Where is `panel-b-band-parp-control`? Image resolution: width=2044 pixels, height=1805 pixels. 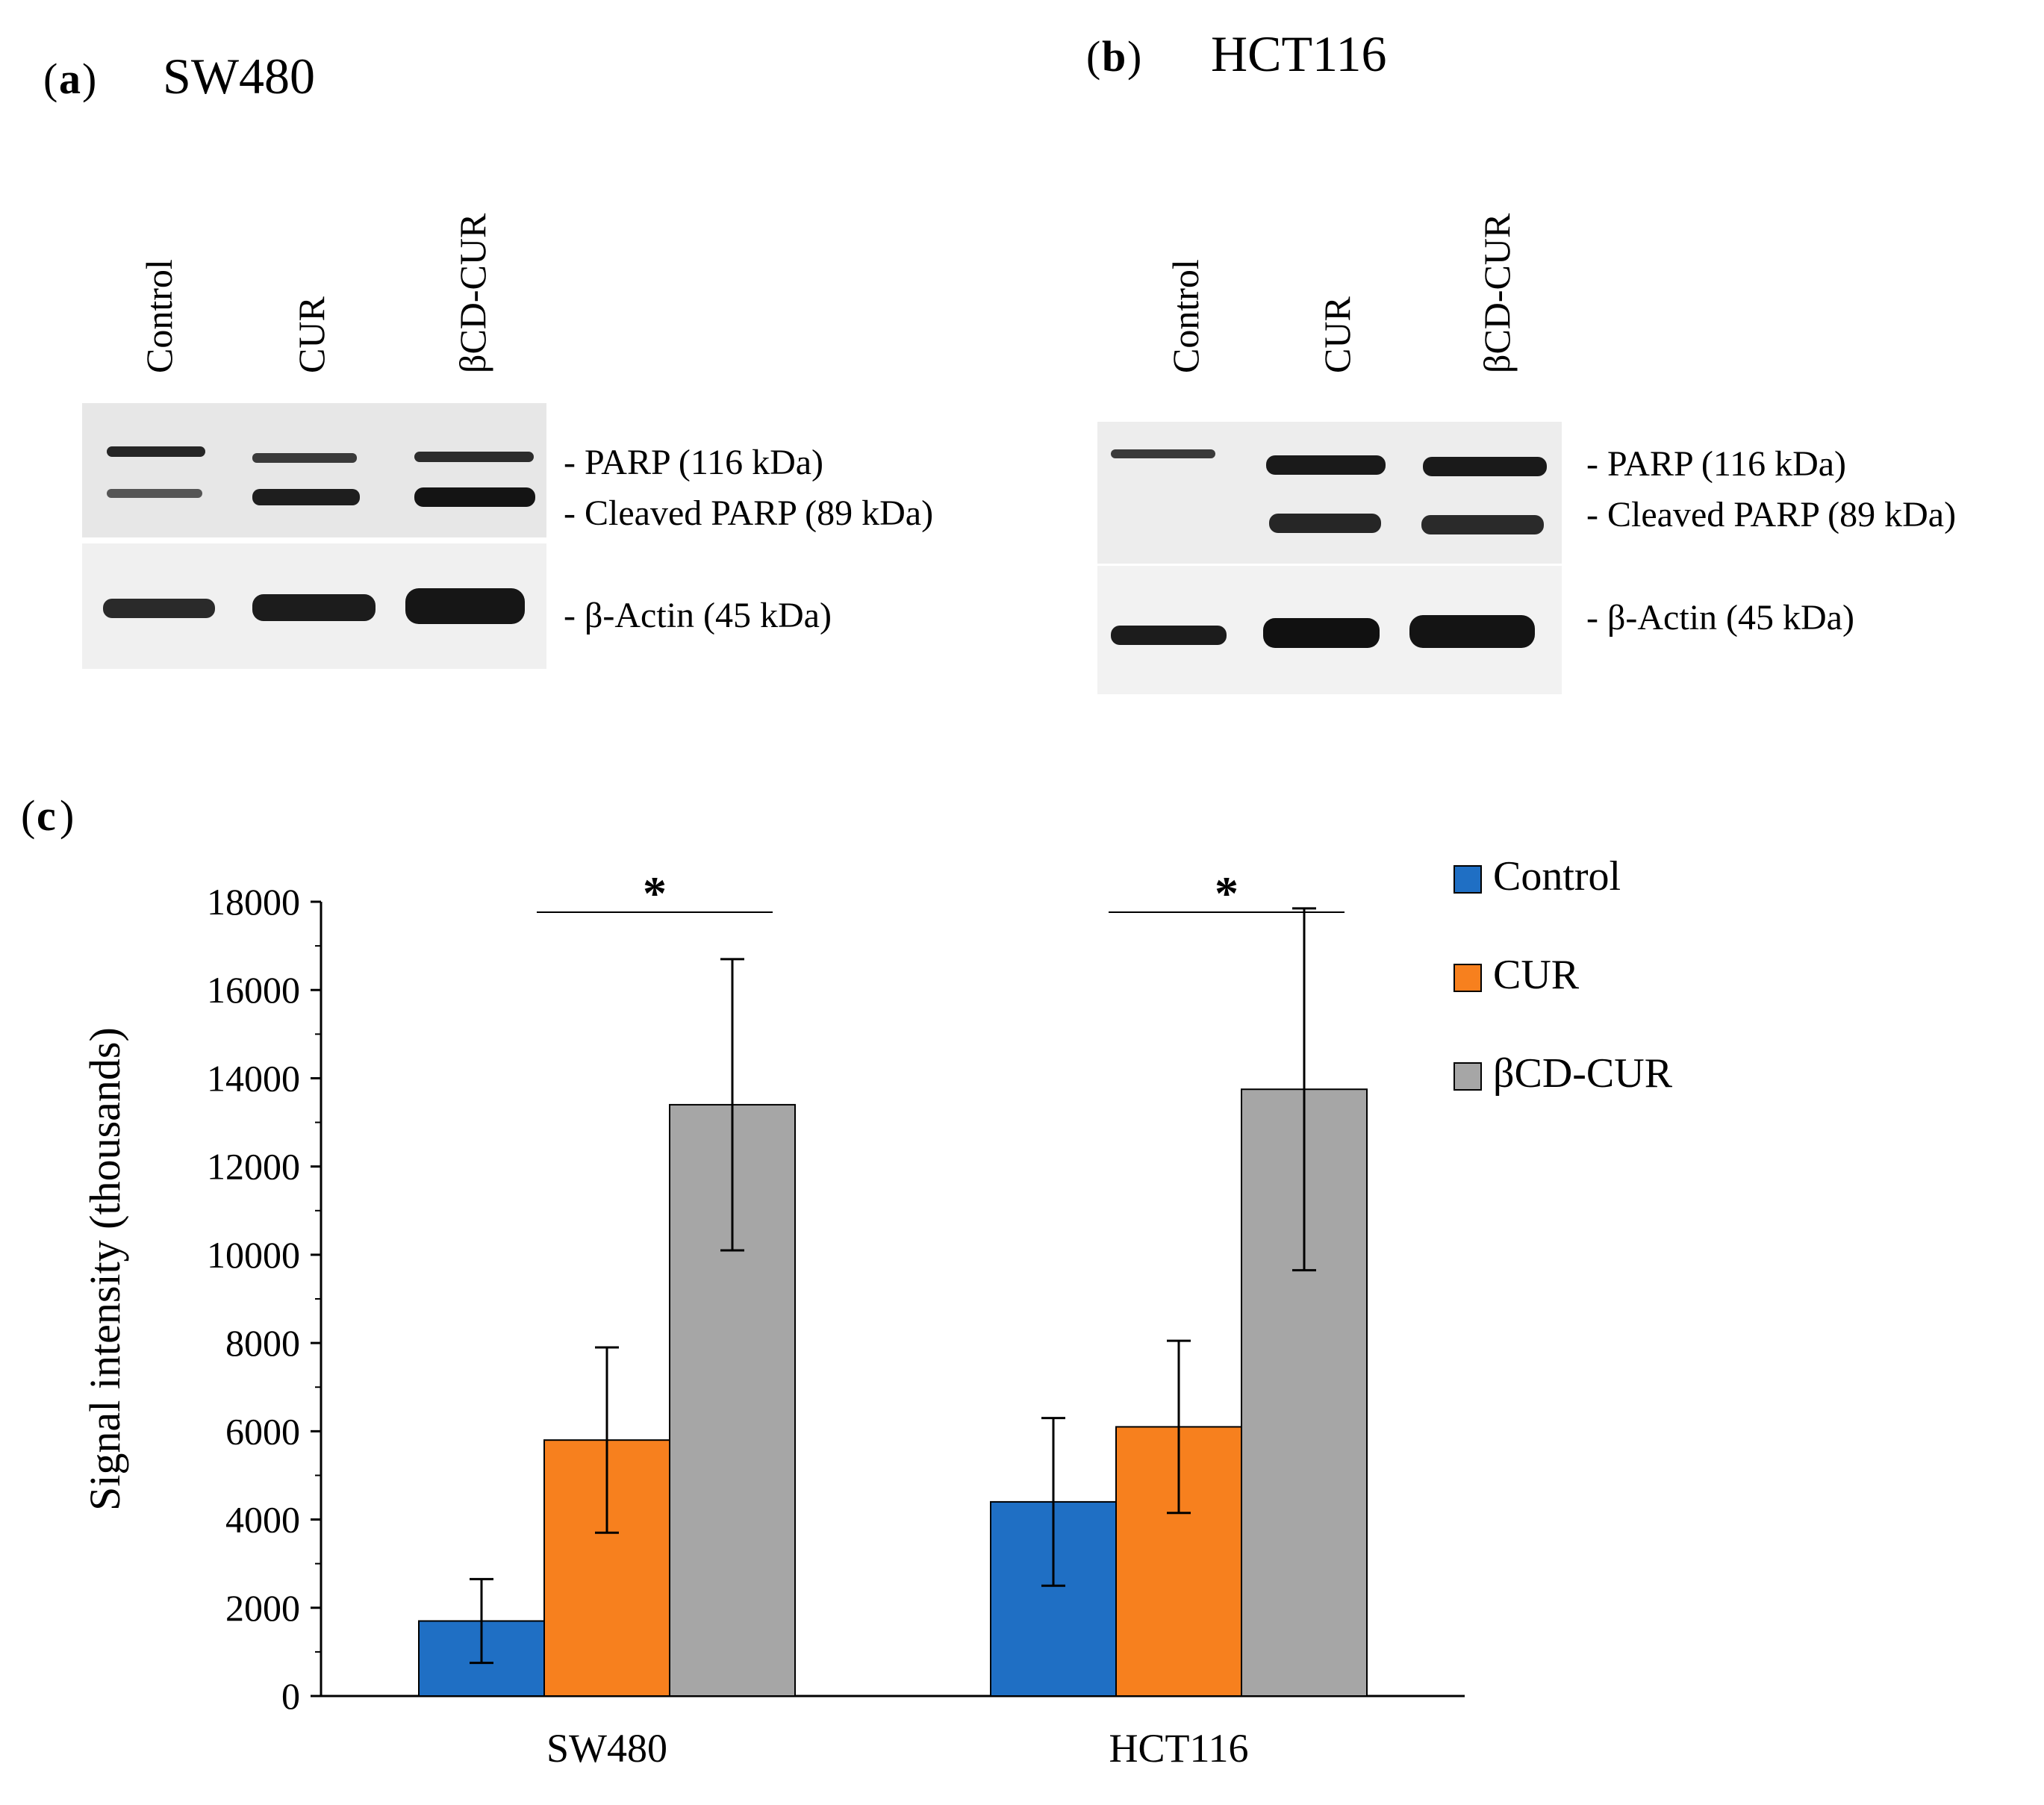 panel-b-band-parp-control is located at coordinates (1163, 453).